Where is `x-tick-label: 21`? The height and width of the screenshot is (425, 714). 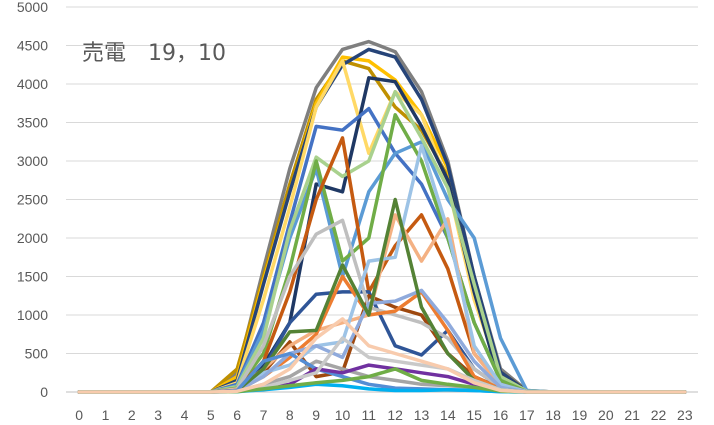
x-tick-label: 21 is located at coordinates (632, 415).